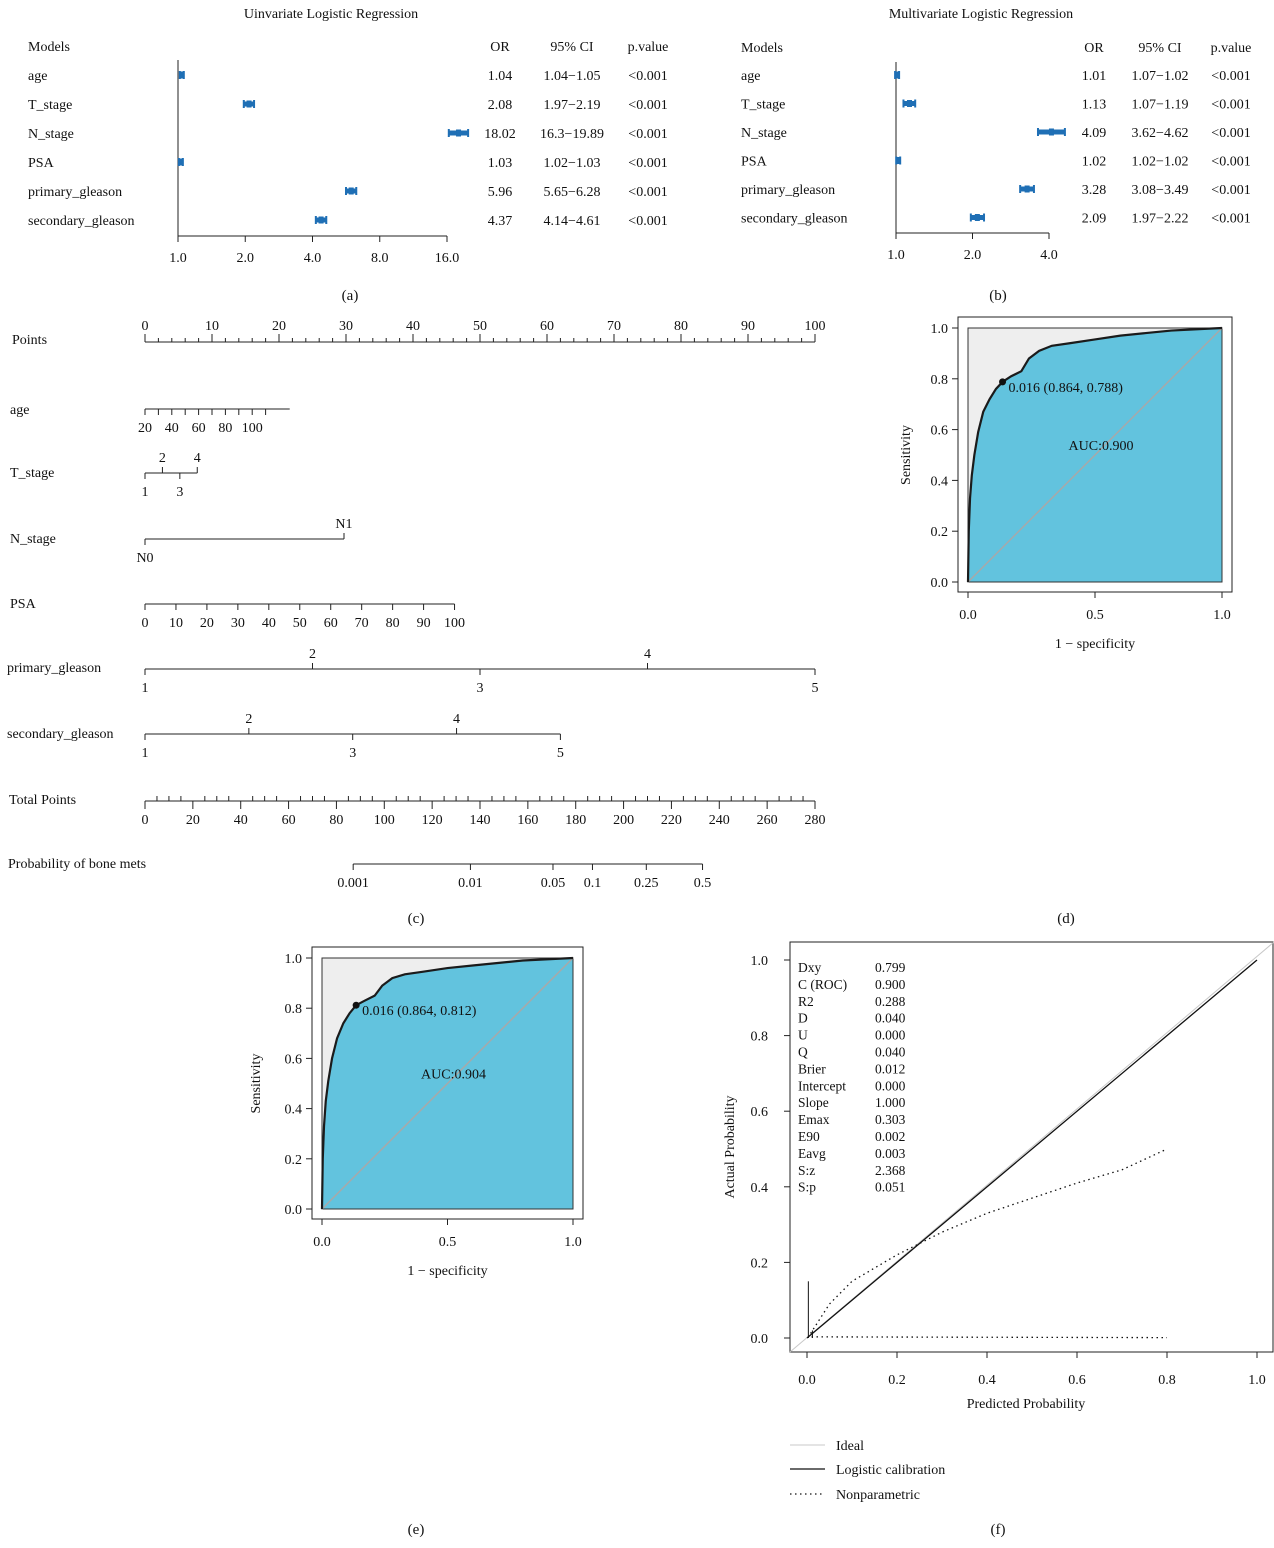 The image size is (1274, 1548). I want to click on total-points-tick-label: 260, so click(767, 820).